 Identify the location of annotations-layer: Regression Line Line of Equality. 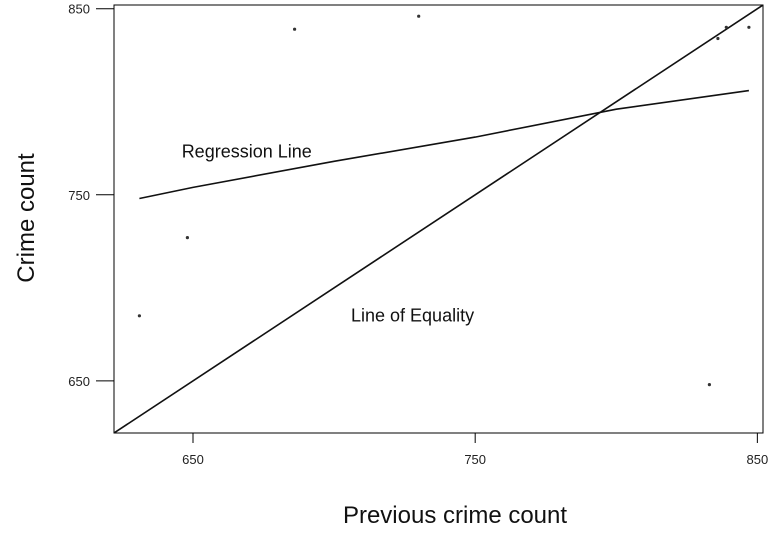
(328, 234).